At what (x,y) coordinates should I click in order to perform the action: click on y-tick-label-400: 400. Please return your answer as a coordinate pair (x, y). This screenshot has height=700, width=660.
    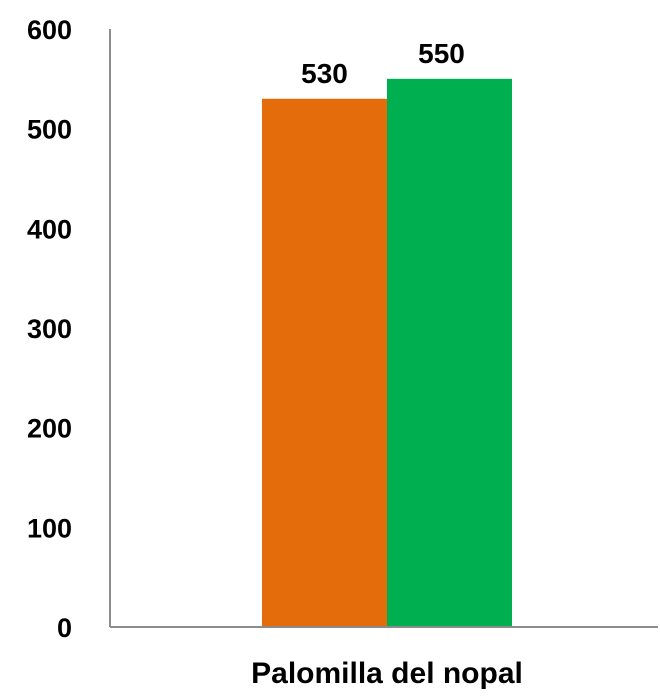
    Looking at the image, I should click on (49, 229).